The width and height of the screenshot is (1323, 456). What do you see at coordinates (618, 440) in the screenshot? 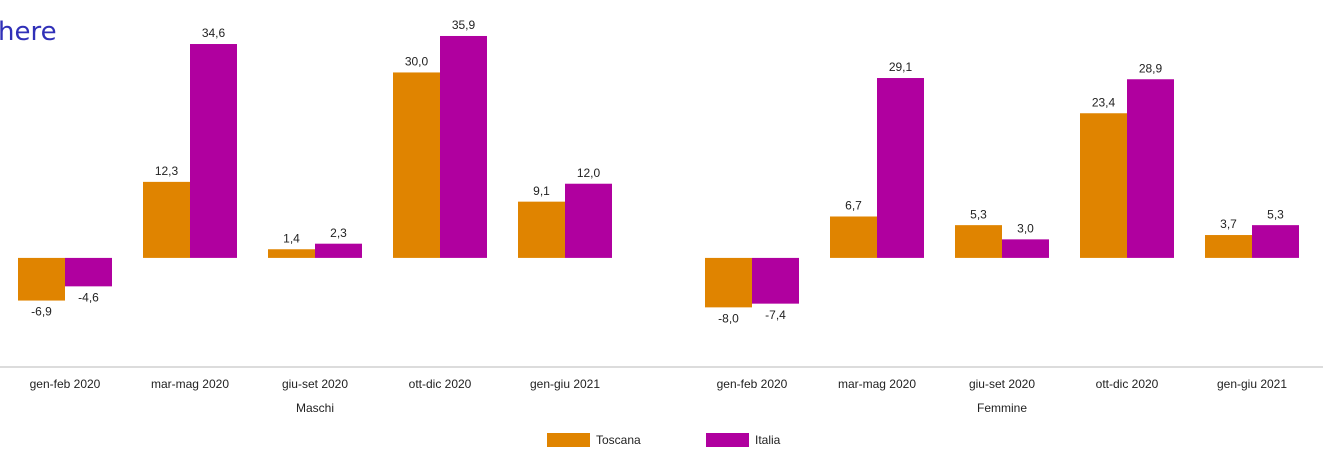
I see `legend-label: Toscana` at bounding box center [618, 440].